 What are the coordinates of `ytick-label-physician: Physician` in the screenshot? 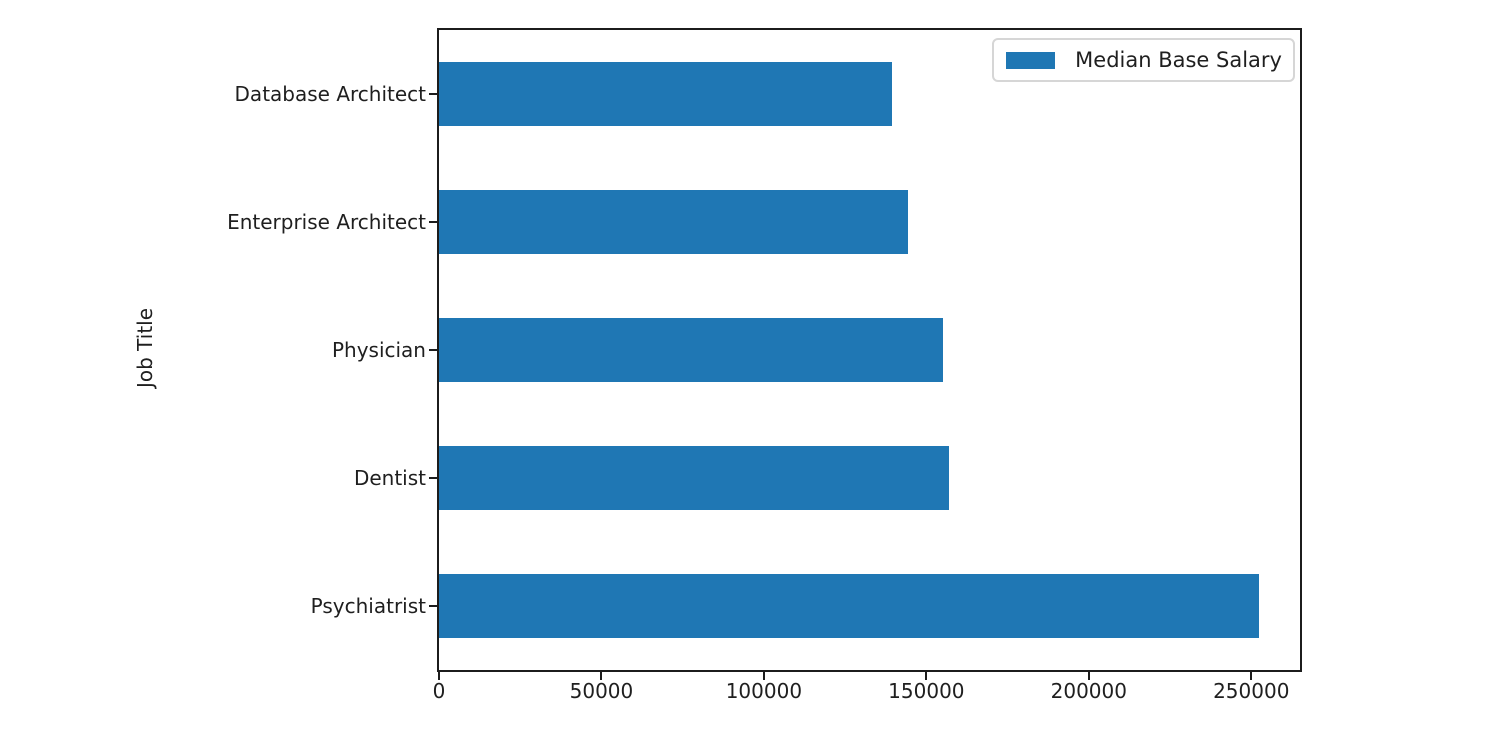 It's located at (378, 350).